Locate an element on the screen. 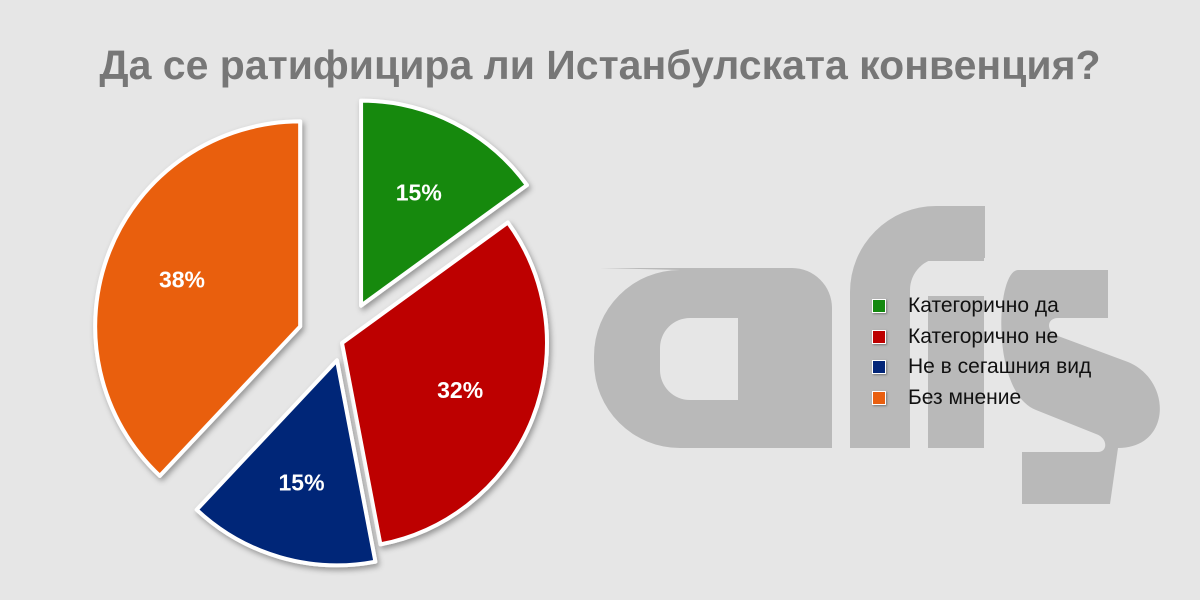 This screenshot has width=1200, height=600. watermark-letter-i-stem is located at coordinates (956, 372).